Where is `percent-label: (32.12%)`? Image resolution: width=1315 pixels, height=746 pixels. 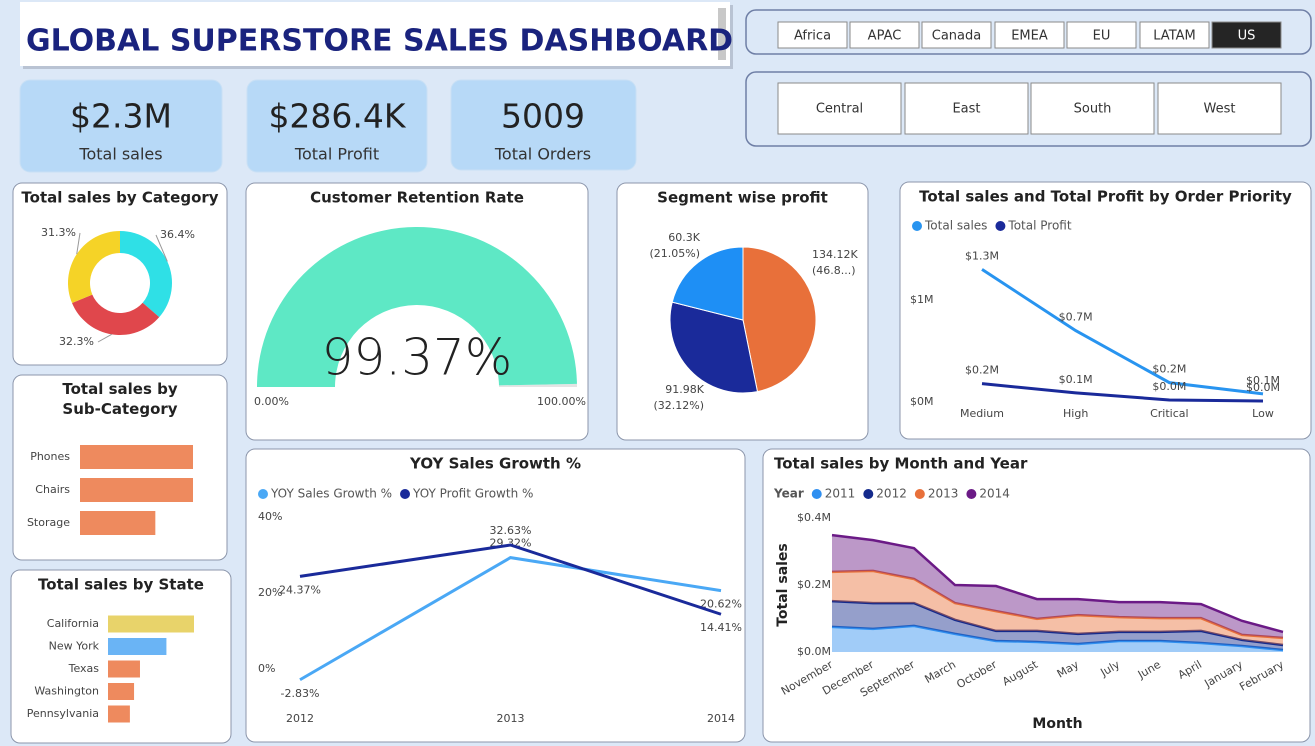
percent-label: (32.12%) is located at coordinates (678, 405).